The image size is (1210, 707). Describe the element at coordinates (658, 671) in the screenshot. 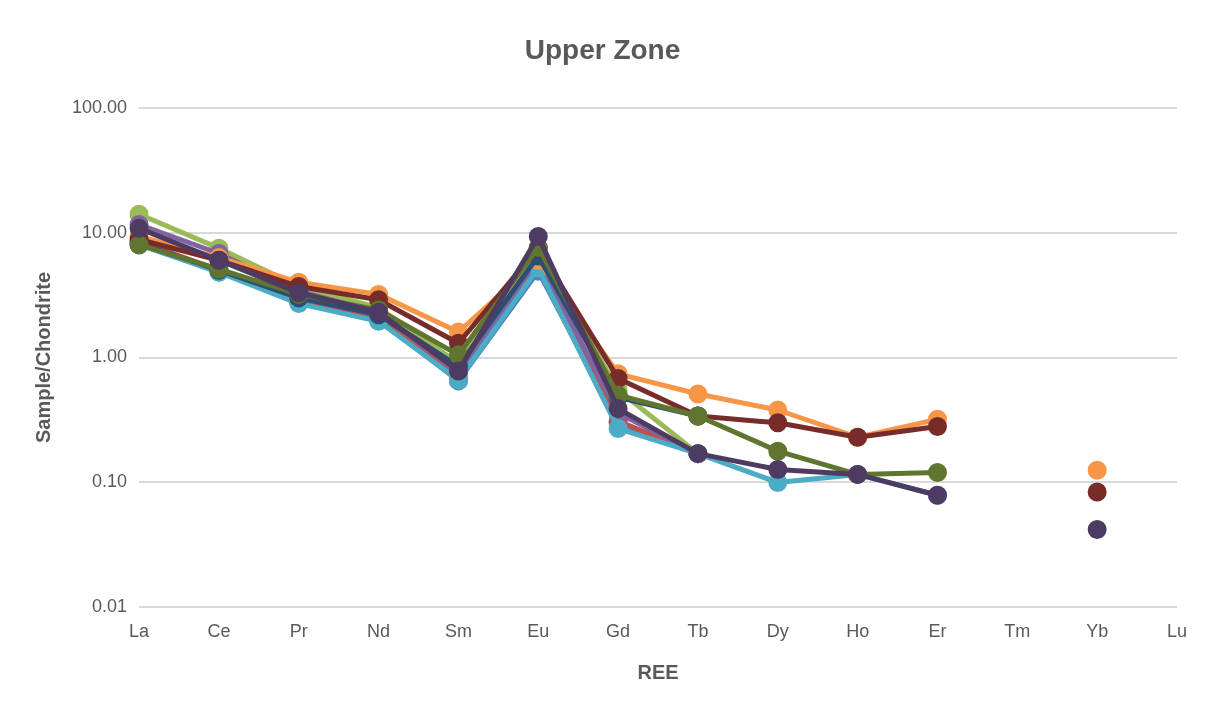

I see `x-axis-title: REE` at that location.